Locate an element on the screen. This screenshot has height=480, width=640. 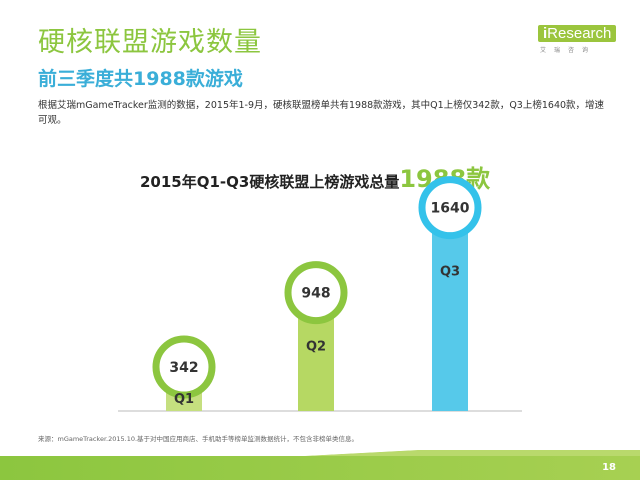
data-label-q2: 948 is located at coordinates (315, 294).